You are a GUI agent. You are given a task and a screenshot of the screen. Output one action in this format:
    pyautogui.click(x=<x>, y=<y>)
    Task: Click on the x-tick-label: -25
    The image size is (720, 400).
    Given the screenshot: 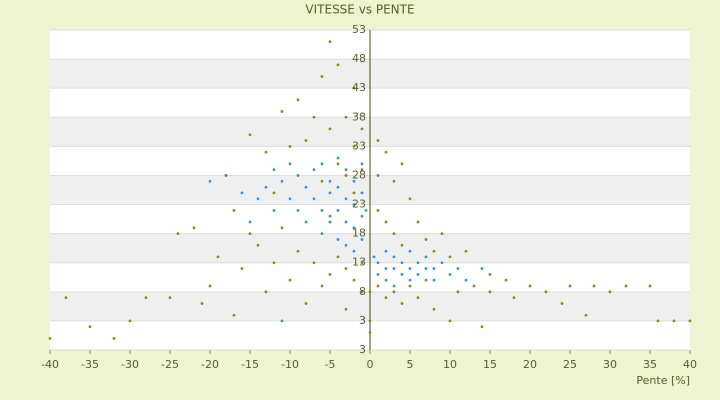 What is the action you would take?
    pyautogui.click(x=170, y=364)
    